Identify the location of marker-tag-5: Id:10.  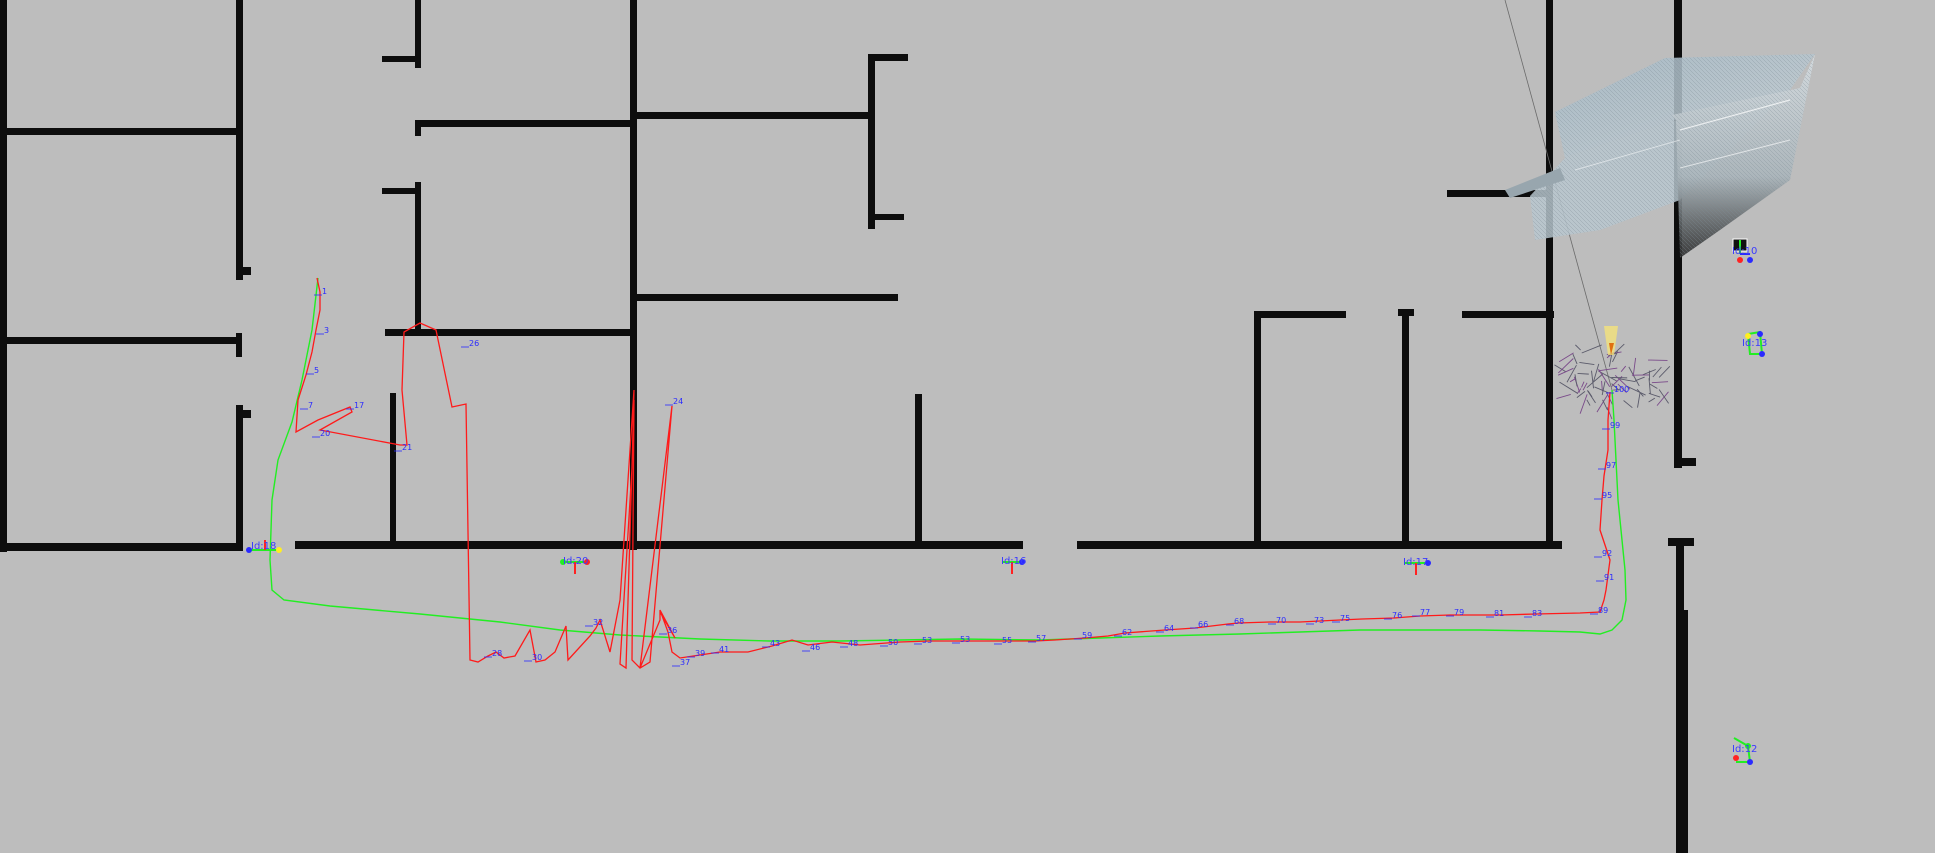
(1744, 251).